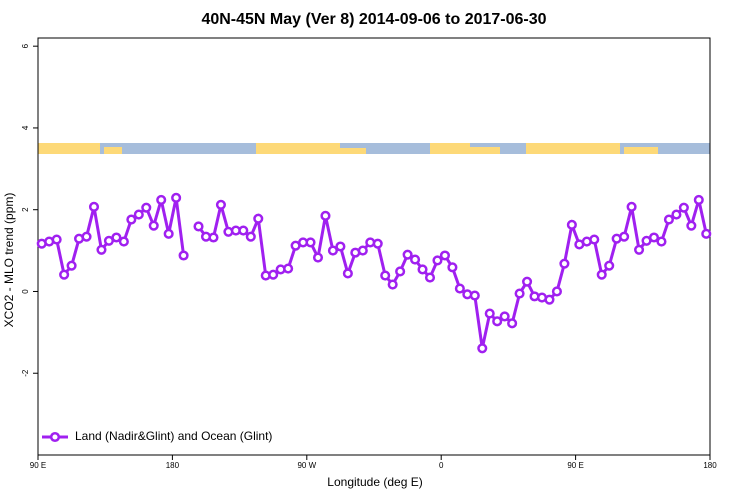 The height and width of the screenshot is (500, 750). Describe the element at coordinates (173, 436) in the screenshot. I see `legend-label: Land (Nadir&Glint) and Ocean (Glint)` at that location.